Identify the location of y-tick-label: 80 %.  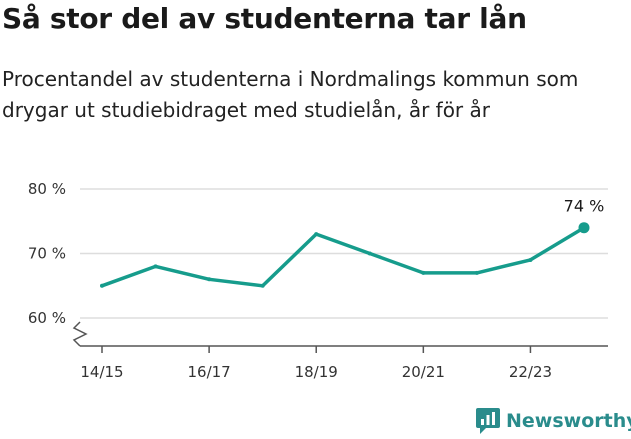
(47, 189).